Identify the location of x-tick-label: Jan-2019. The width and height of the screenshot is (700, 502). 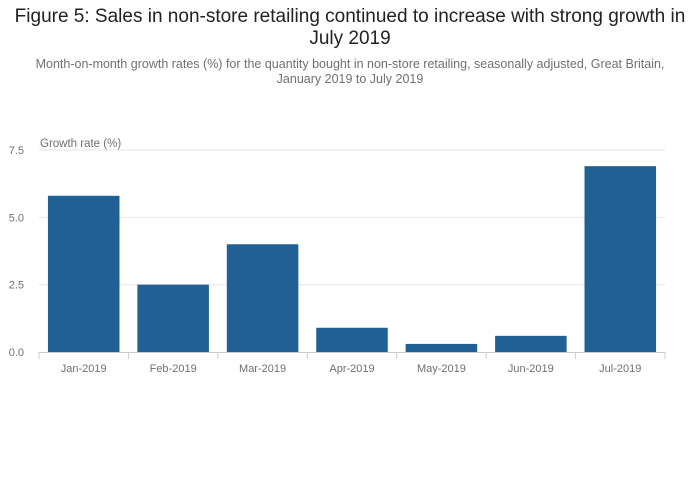
(84, 369).